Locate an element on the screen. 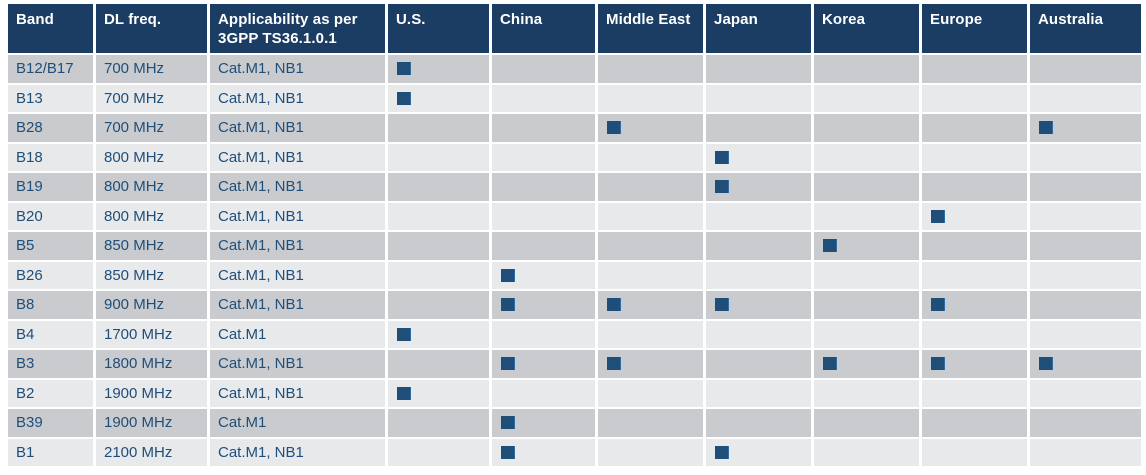 The image size is (1146, 475). band-cell: B12/B17 is located at coordinates (50, 69).